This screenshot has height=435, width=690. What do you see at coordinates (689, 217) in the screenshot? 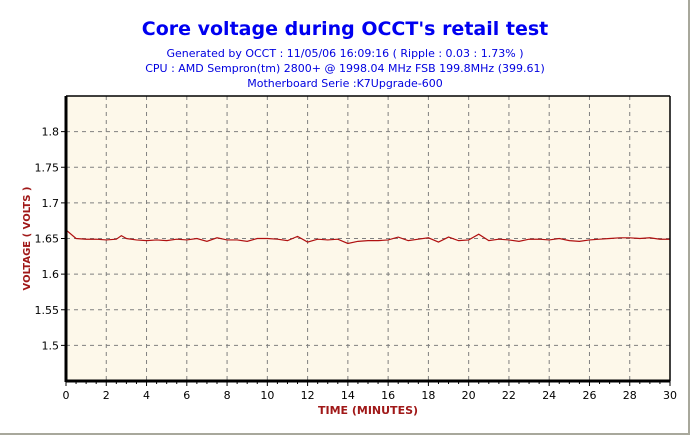
I see `window-border-right` at bounding box center [689, 217].